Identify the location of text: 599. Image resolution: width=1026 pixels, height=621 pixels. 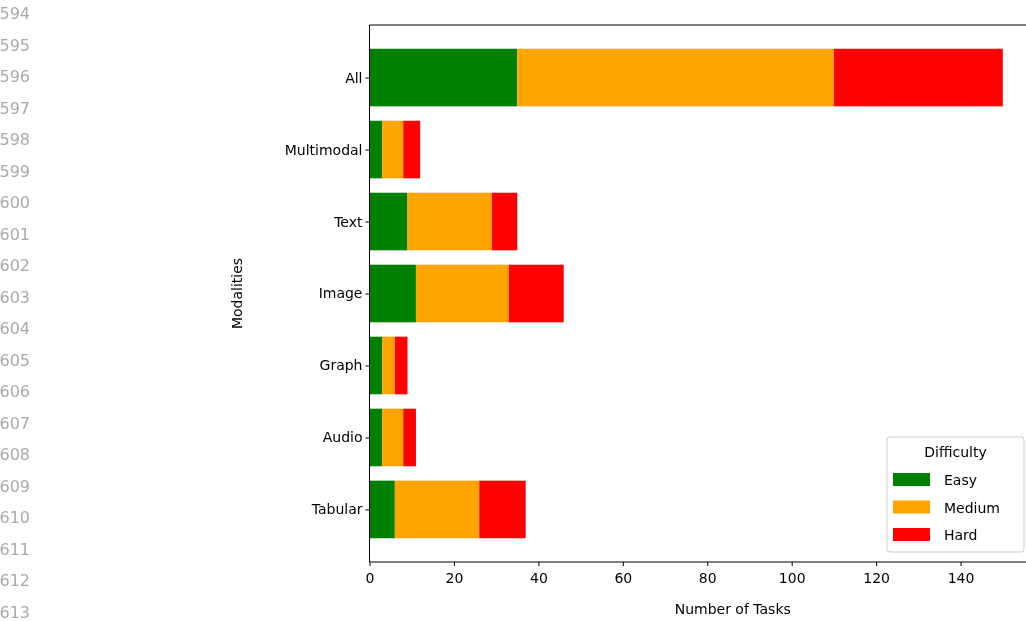
(15, 171).